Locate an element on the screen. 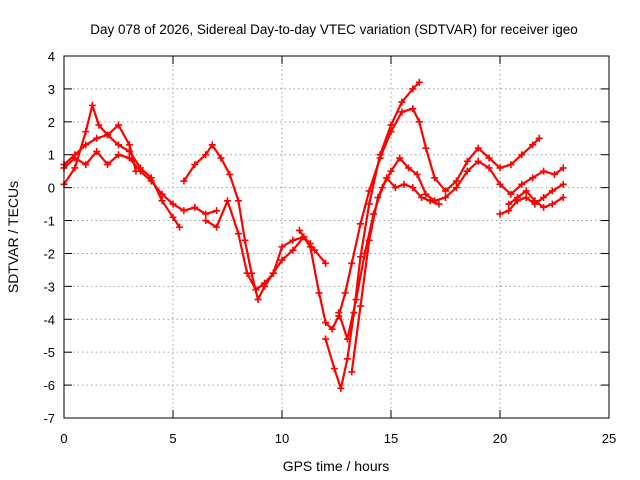 The width and height of the screenshot is (640, 480). series-sat-j is located at coordinates (531, 199).